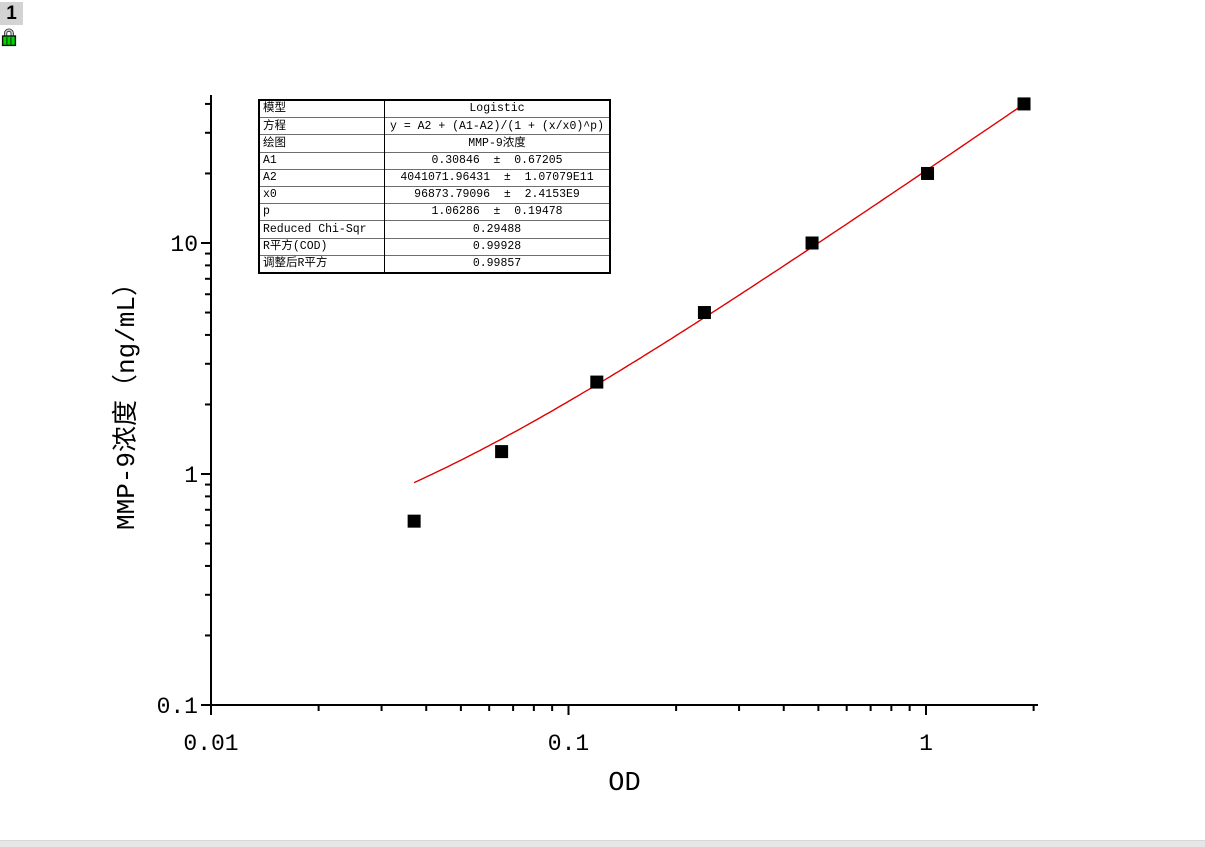 This screenshot has height=847, width=1205. Describe the element at coordinates (497, 126) in the screenshot. I see `fit-param-value: y = A2 + (A1-A2)/(1 + (x/x0)^p)` at that location.